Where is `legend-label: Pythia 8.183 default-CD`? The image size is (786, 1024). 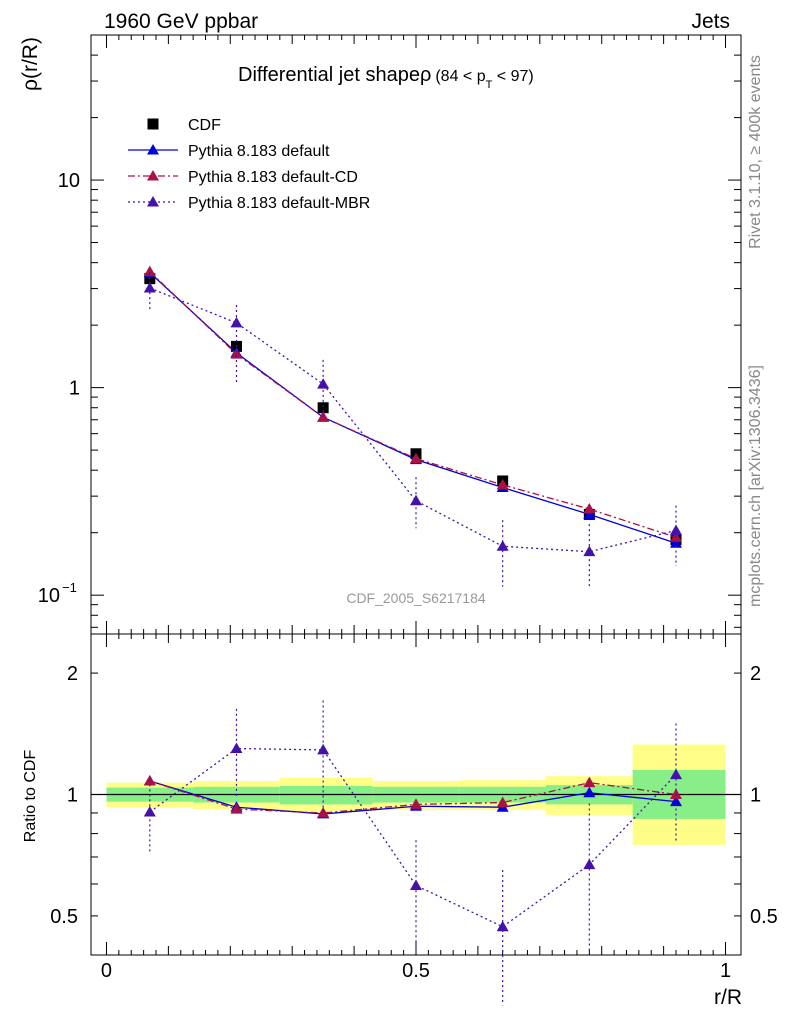
legend-label: Pythia 8.183 default-CD is located at coordinates (273, 177).